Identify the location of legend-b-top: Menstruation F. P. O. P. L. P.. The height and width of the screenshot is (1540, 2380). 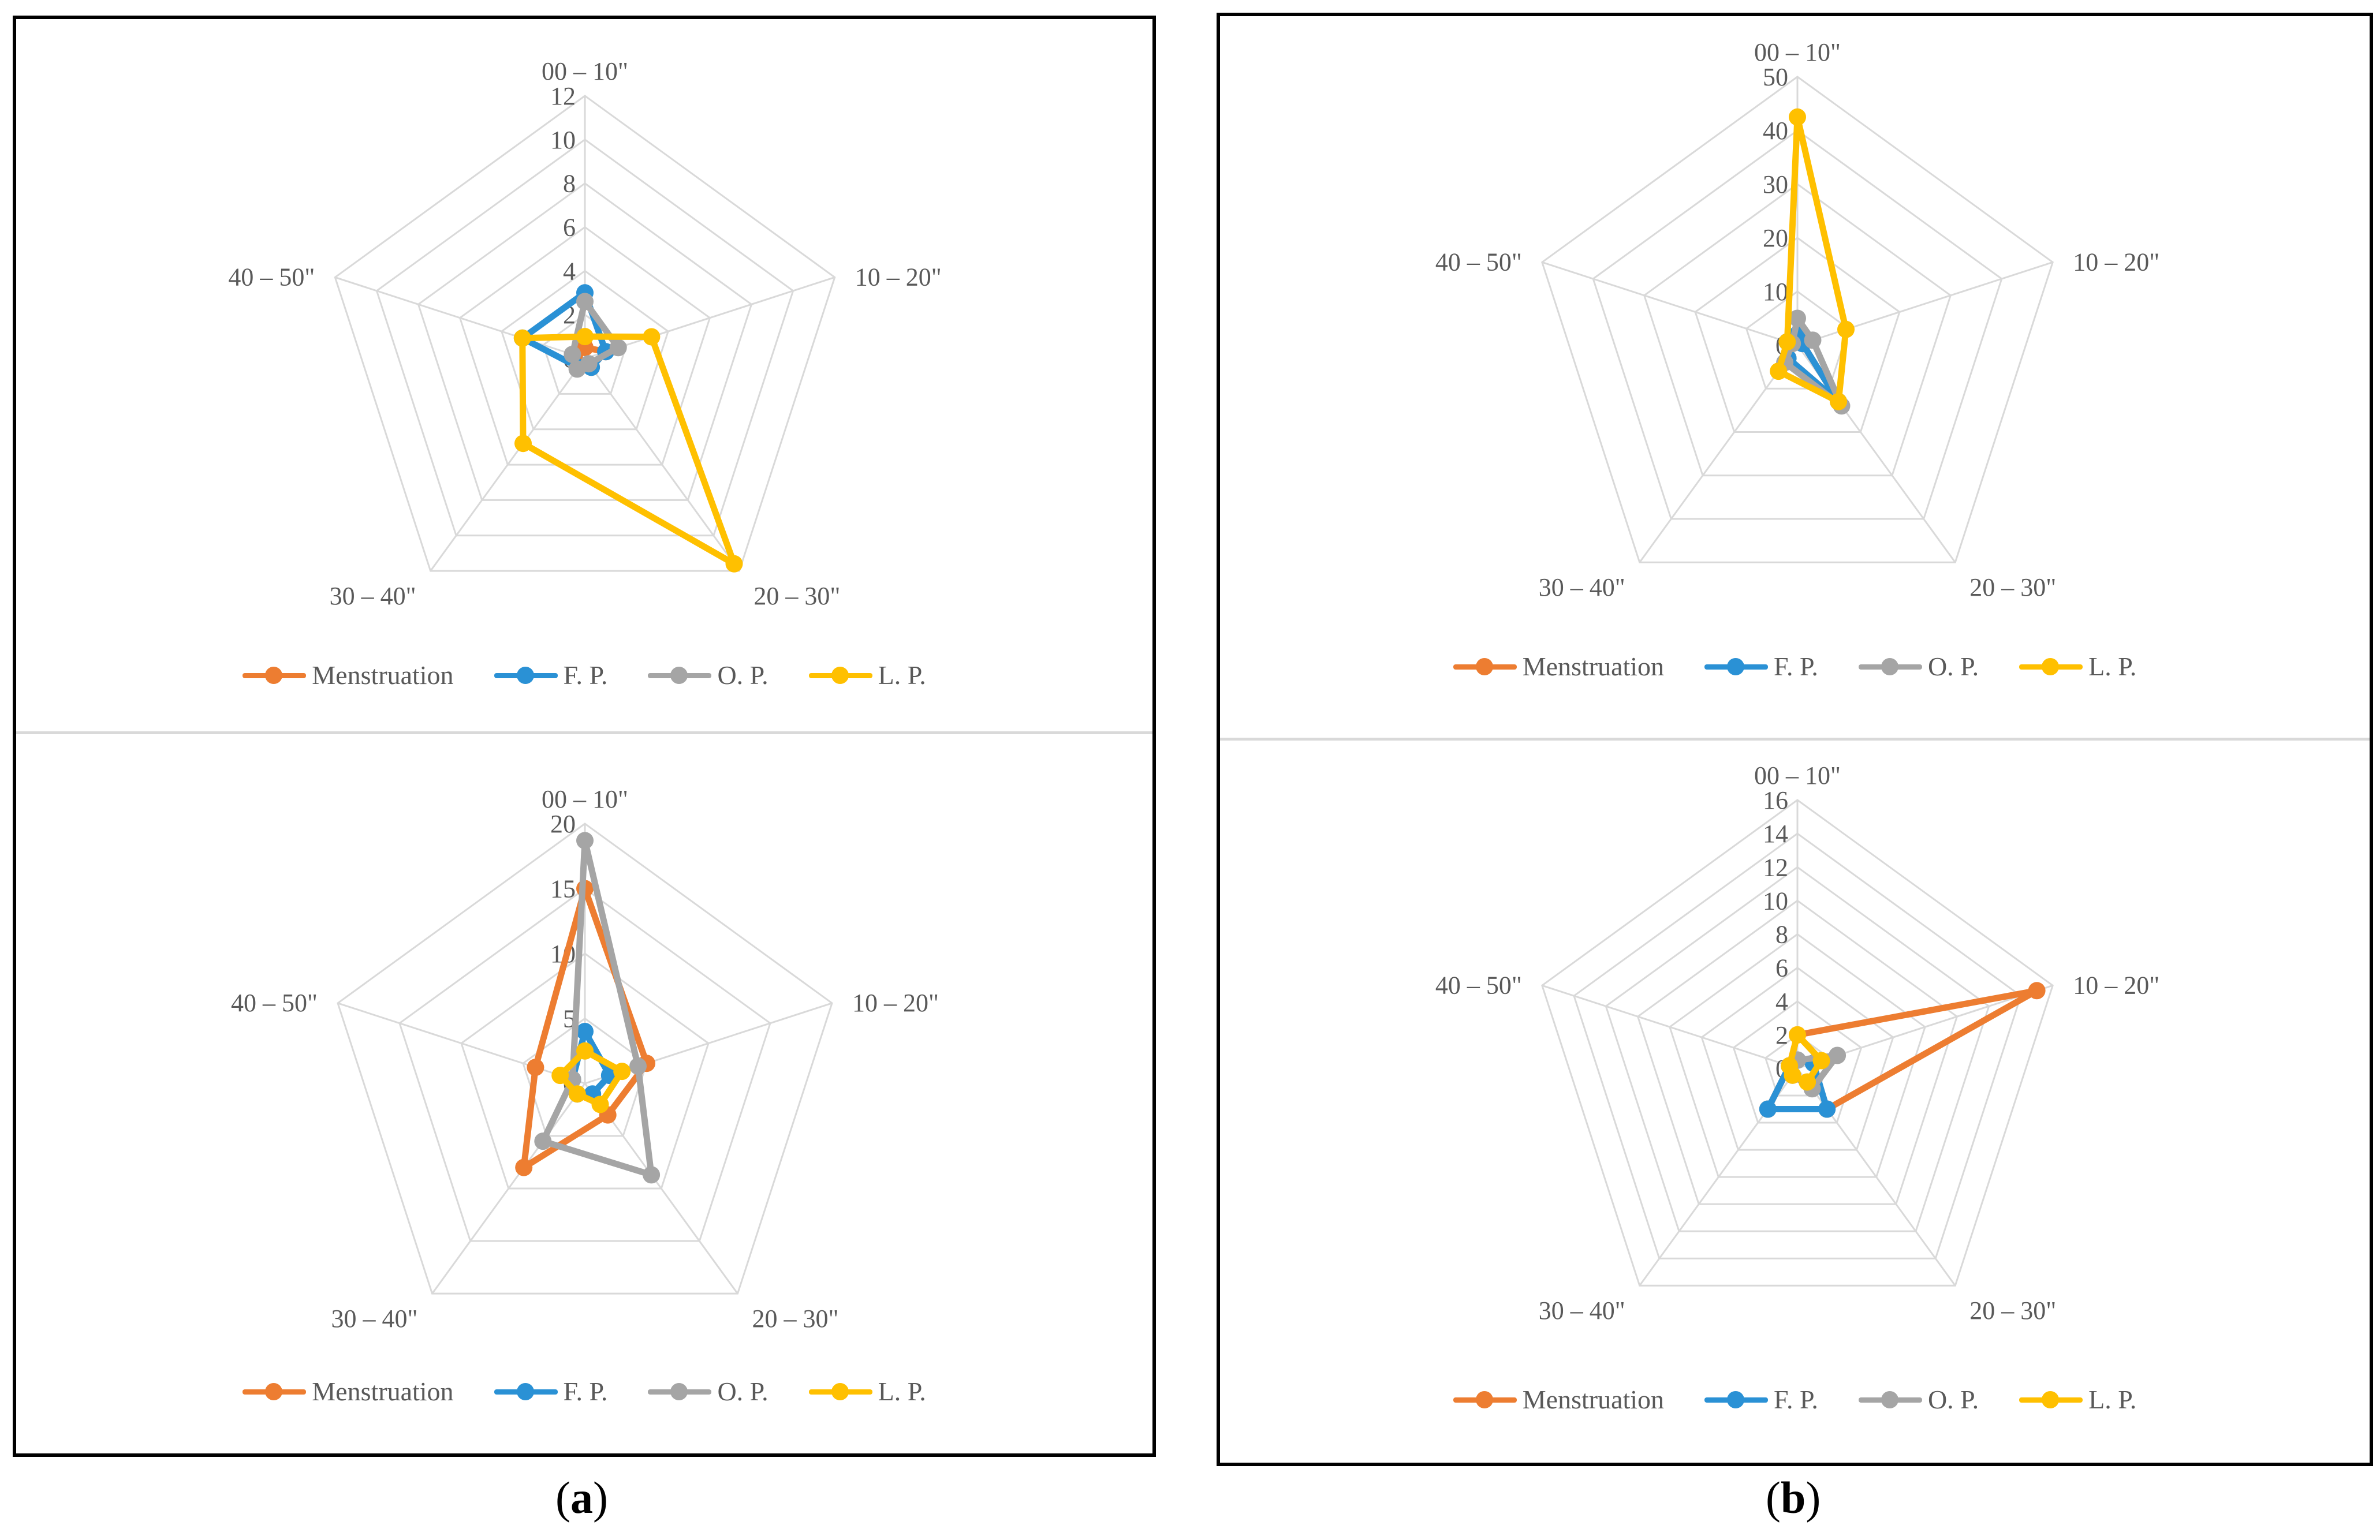
(1795, 666).